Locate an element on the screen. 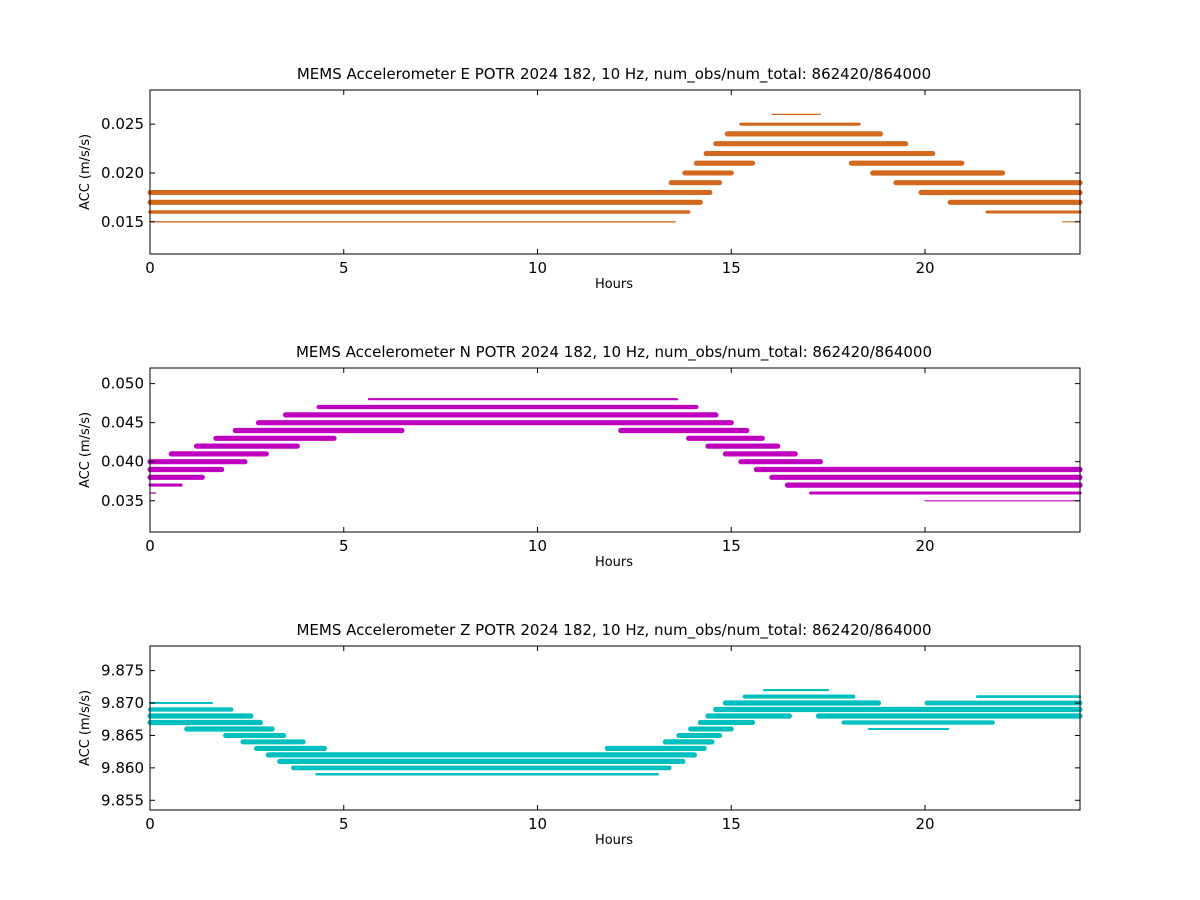  panel-z-xtick-label: 10 is located at coordinates (537, 824).